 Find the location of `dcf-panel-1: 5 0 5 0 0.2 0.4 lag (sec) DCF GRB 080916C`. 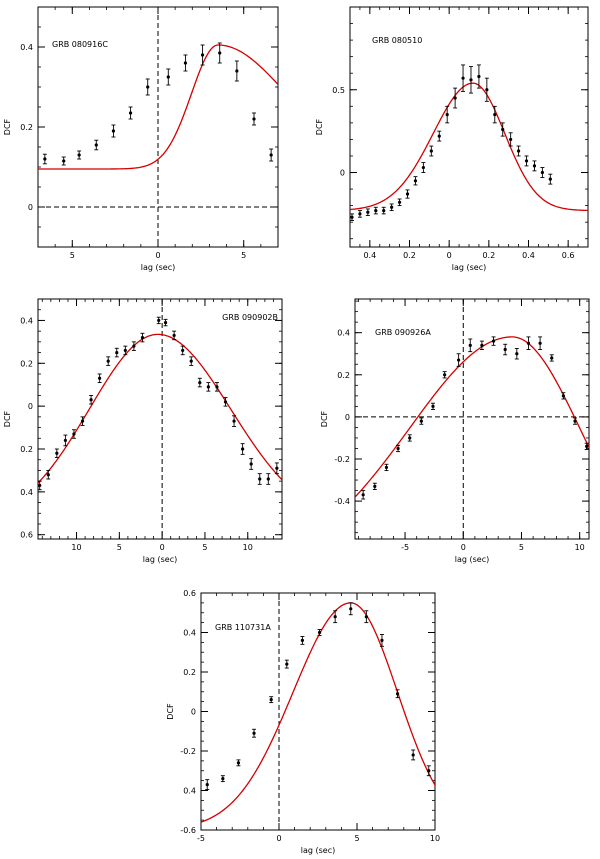

dcf-panel-1: 5 0 5 0 0.2 0.4 lag (sec) DCF GRB 080916C is located at coordinates (141, 139).